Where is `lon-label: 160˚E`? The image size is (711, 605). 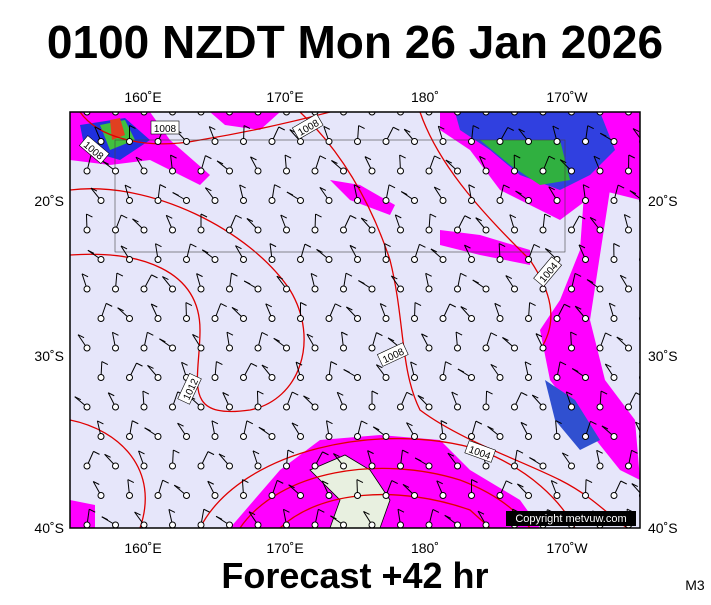
lon-label: 160˚E is located at coordinates (142, 97).